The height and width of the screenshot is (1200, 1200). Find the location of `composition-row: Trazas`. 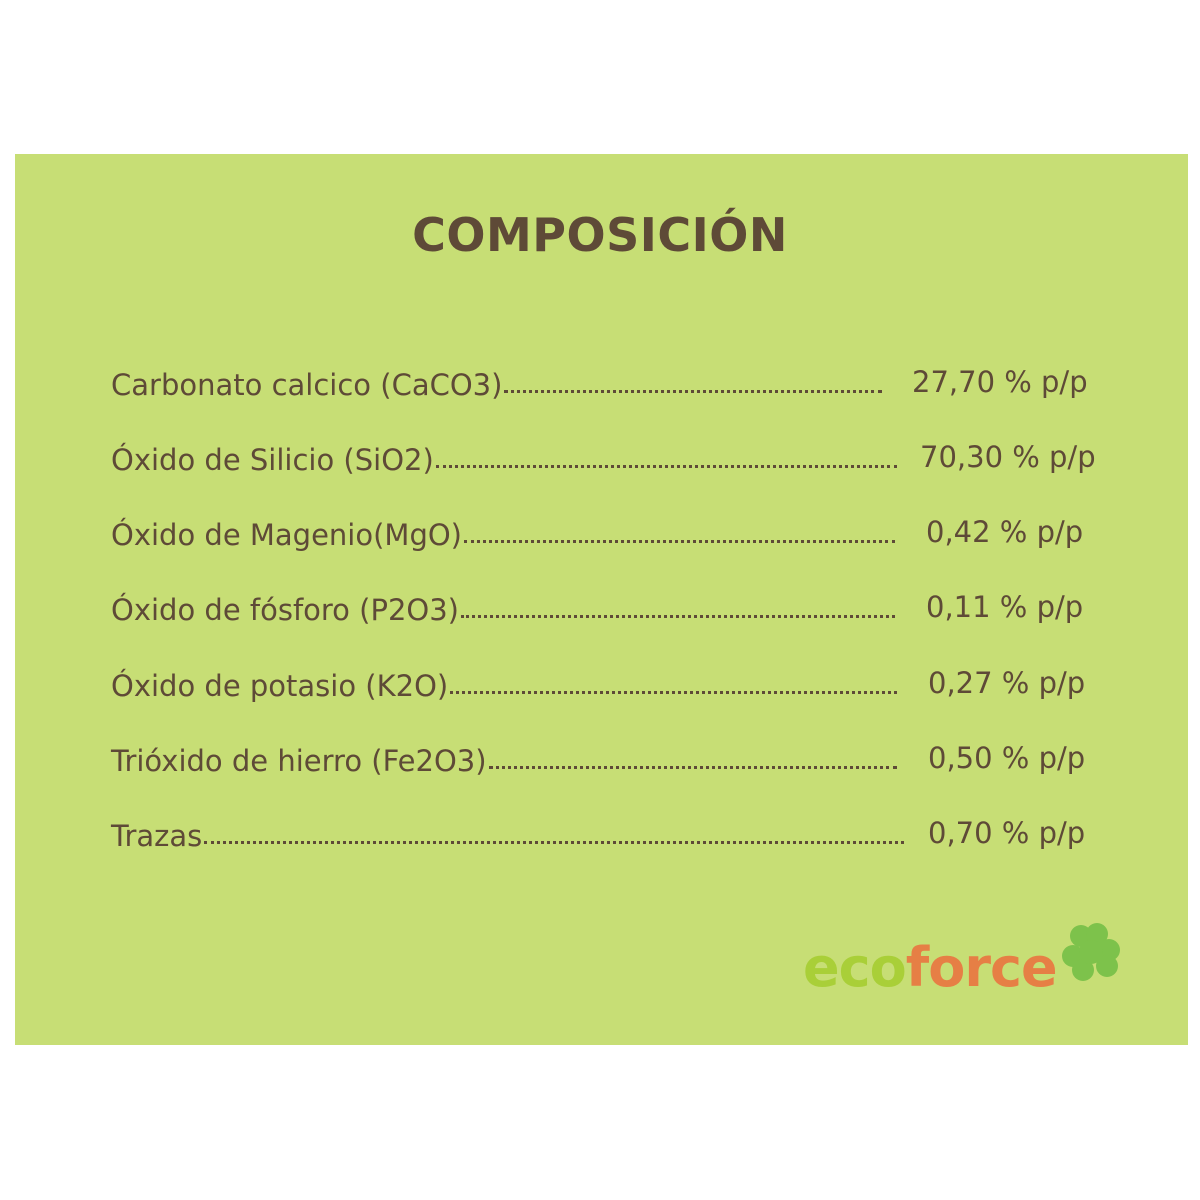

composition-row: Trazas is located at coordinates (507, 833).